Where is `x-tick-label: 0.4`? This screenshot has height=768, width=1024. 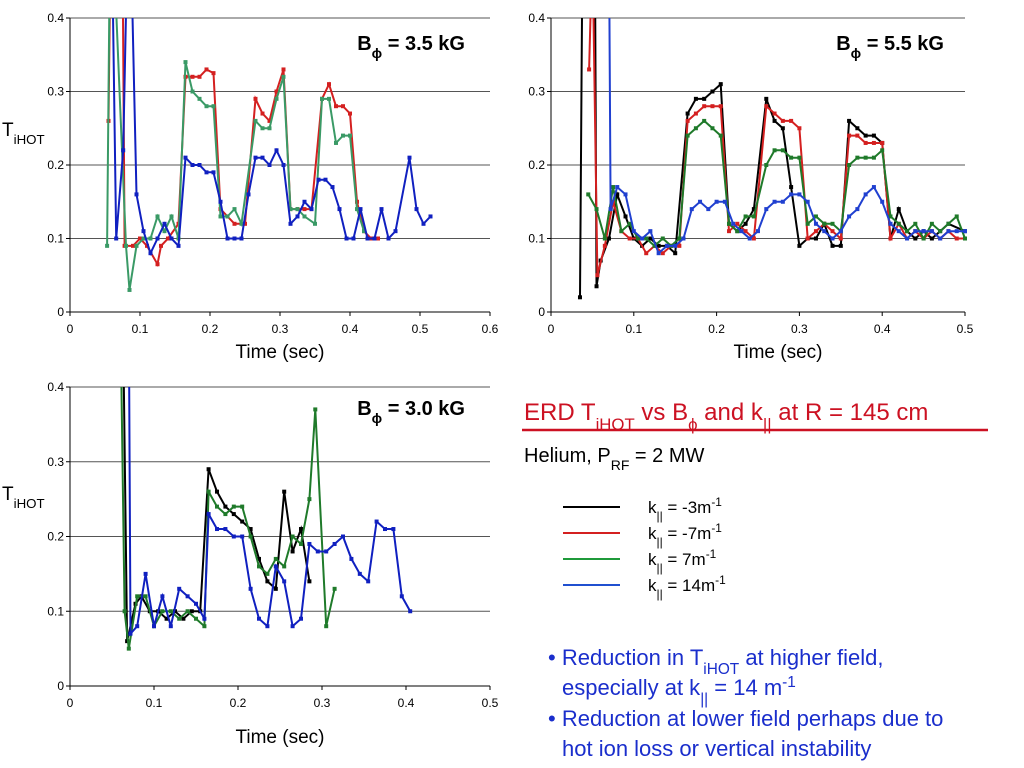
x-tick-label: 0.4 is located at coordinates (406, 703).